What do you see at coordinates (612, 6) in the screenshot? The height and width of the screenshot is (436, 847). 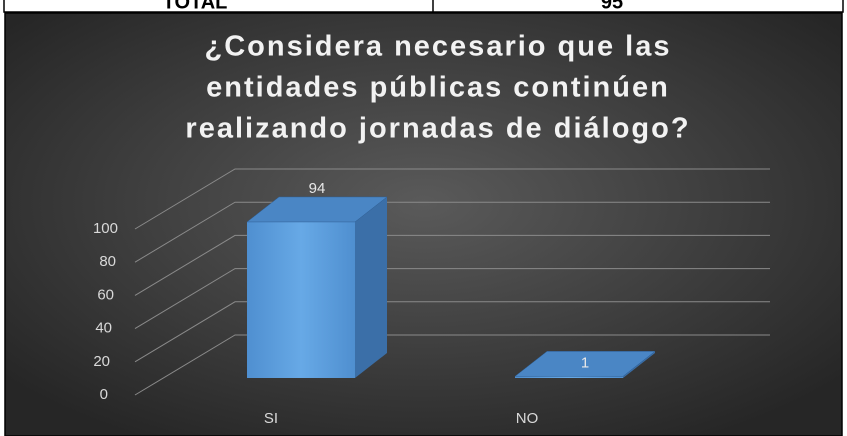 I see `table-cell: 95` at bounding box center [612, 6].